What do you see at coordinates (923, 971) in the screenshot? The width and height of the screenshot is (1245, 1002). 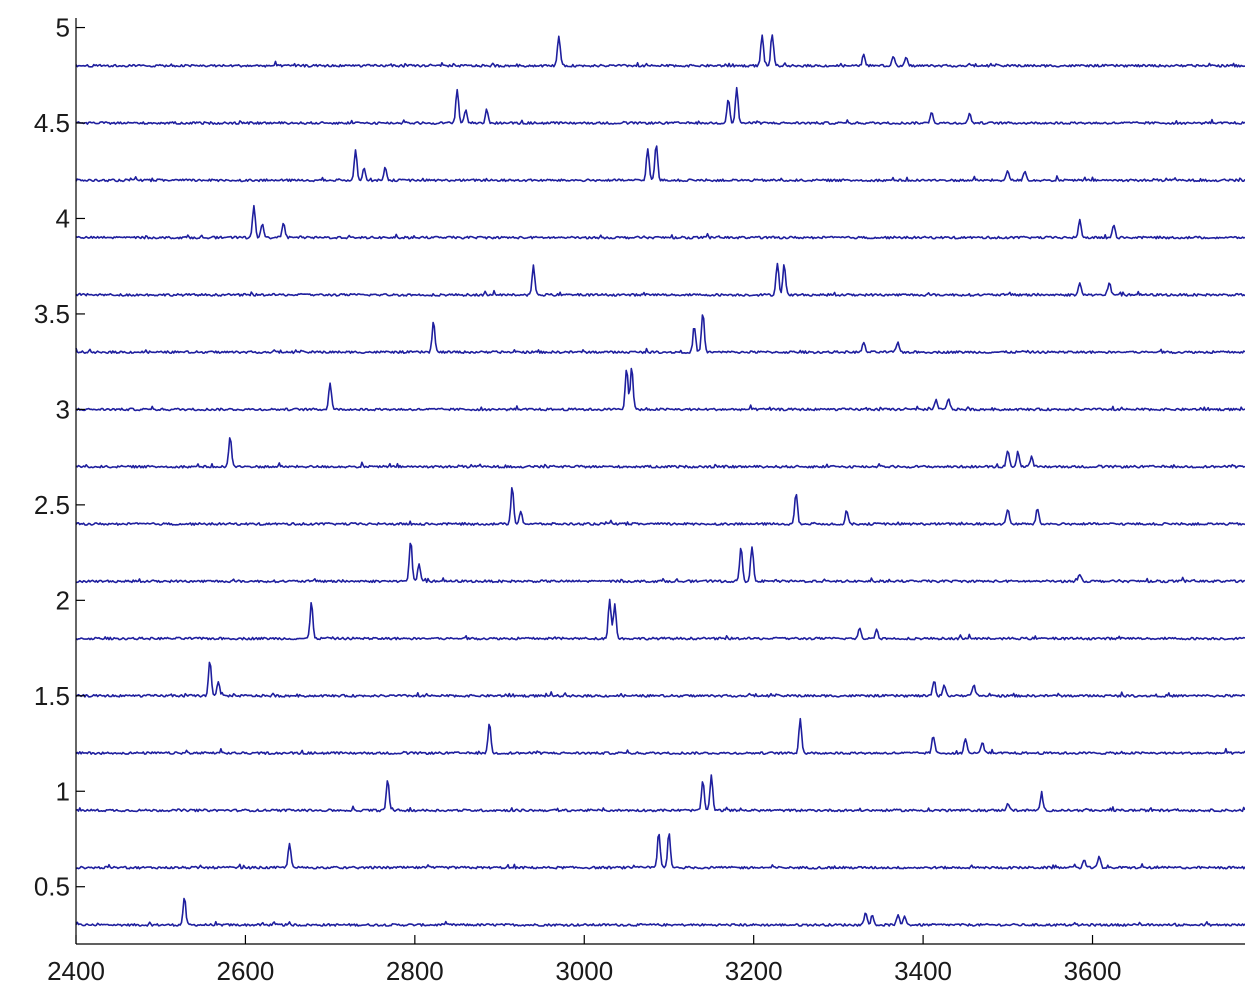 I see `x-tick-label: 3400` at bounding box center [923, 971].